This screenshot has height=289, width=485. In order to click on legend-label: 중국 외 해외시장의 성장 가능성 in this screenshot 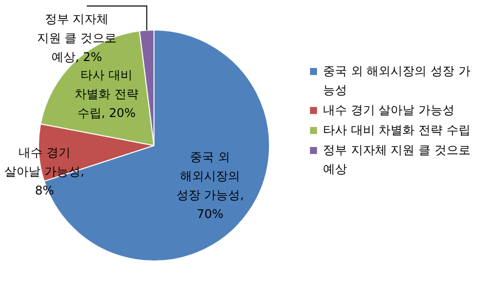, I will do `click(397, 81)`.